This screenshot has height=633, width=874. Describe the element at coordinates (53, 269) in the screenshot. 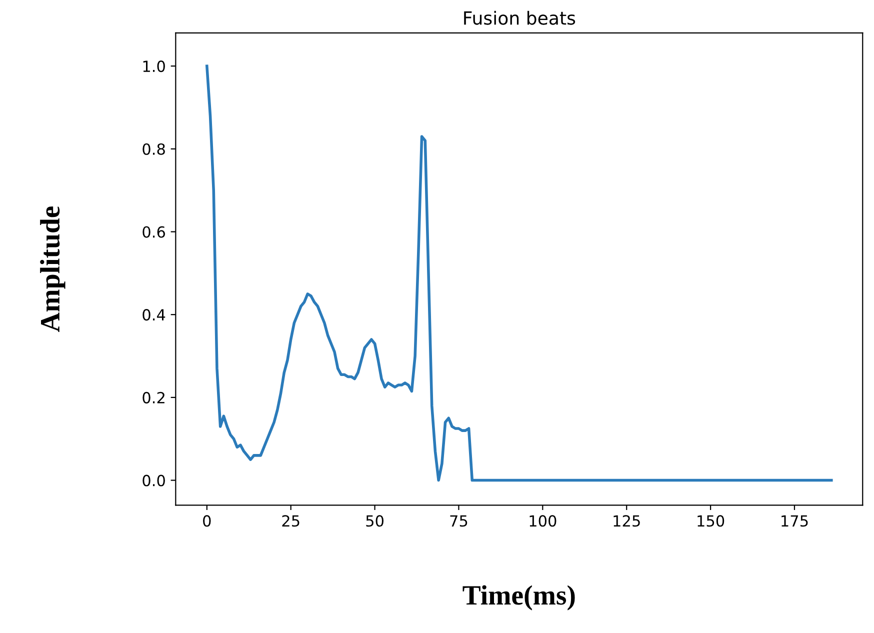

I see `y-axis-title: Amplitude` at that location.